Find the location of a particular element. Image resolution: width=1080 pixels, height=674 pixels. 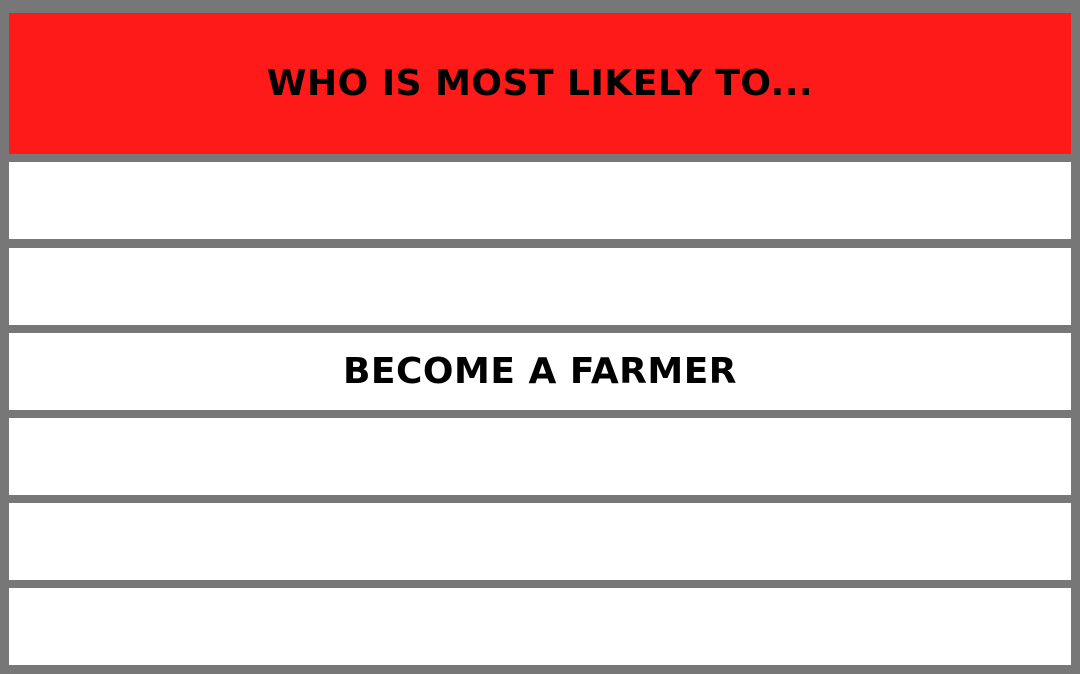

prompt-row: BECOME A FARMER is located at coordinates (540, 371).